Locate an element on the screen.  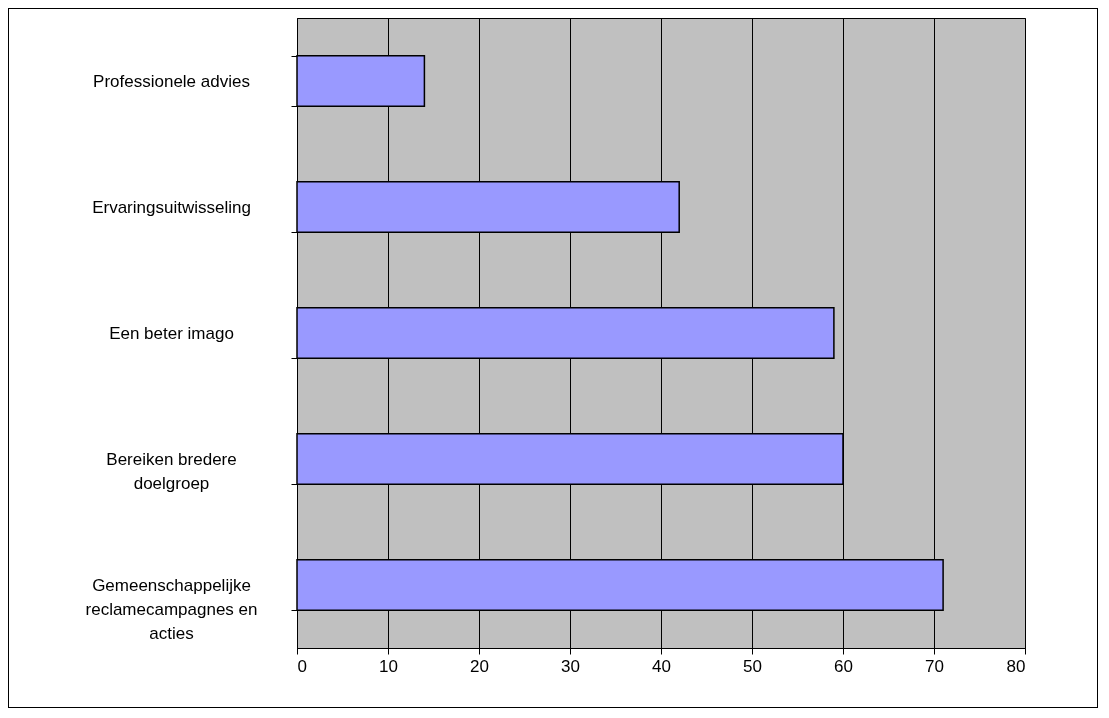
y-tick-label: Gemeenschappelijke reclamecampagnes en acties is located at coordinates (171, 609).